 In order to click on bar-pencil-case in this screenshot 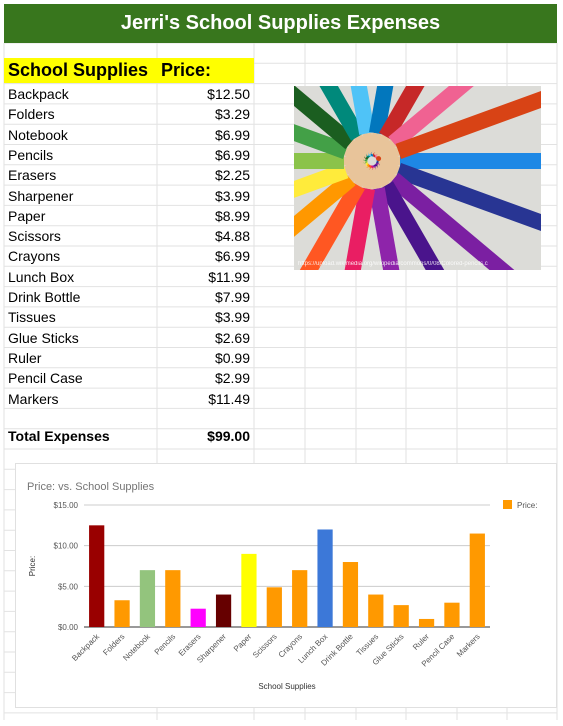, I will do `click(452, 614)`.